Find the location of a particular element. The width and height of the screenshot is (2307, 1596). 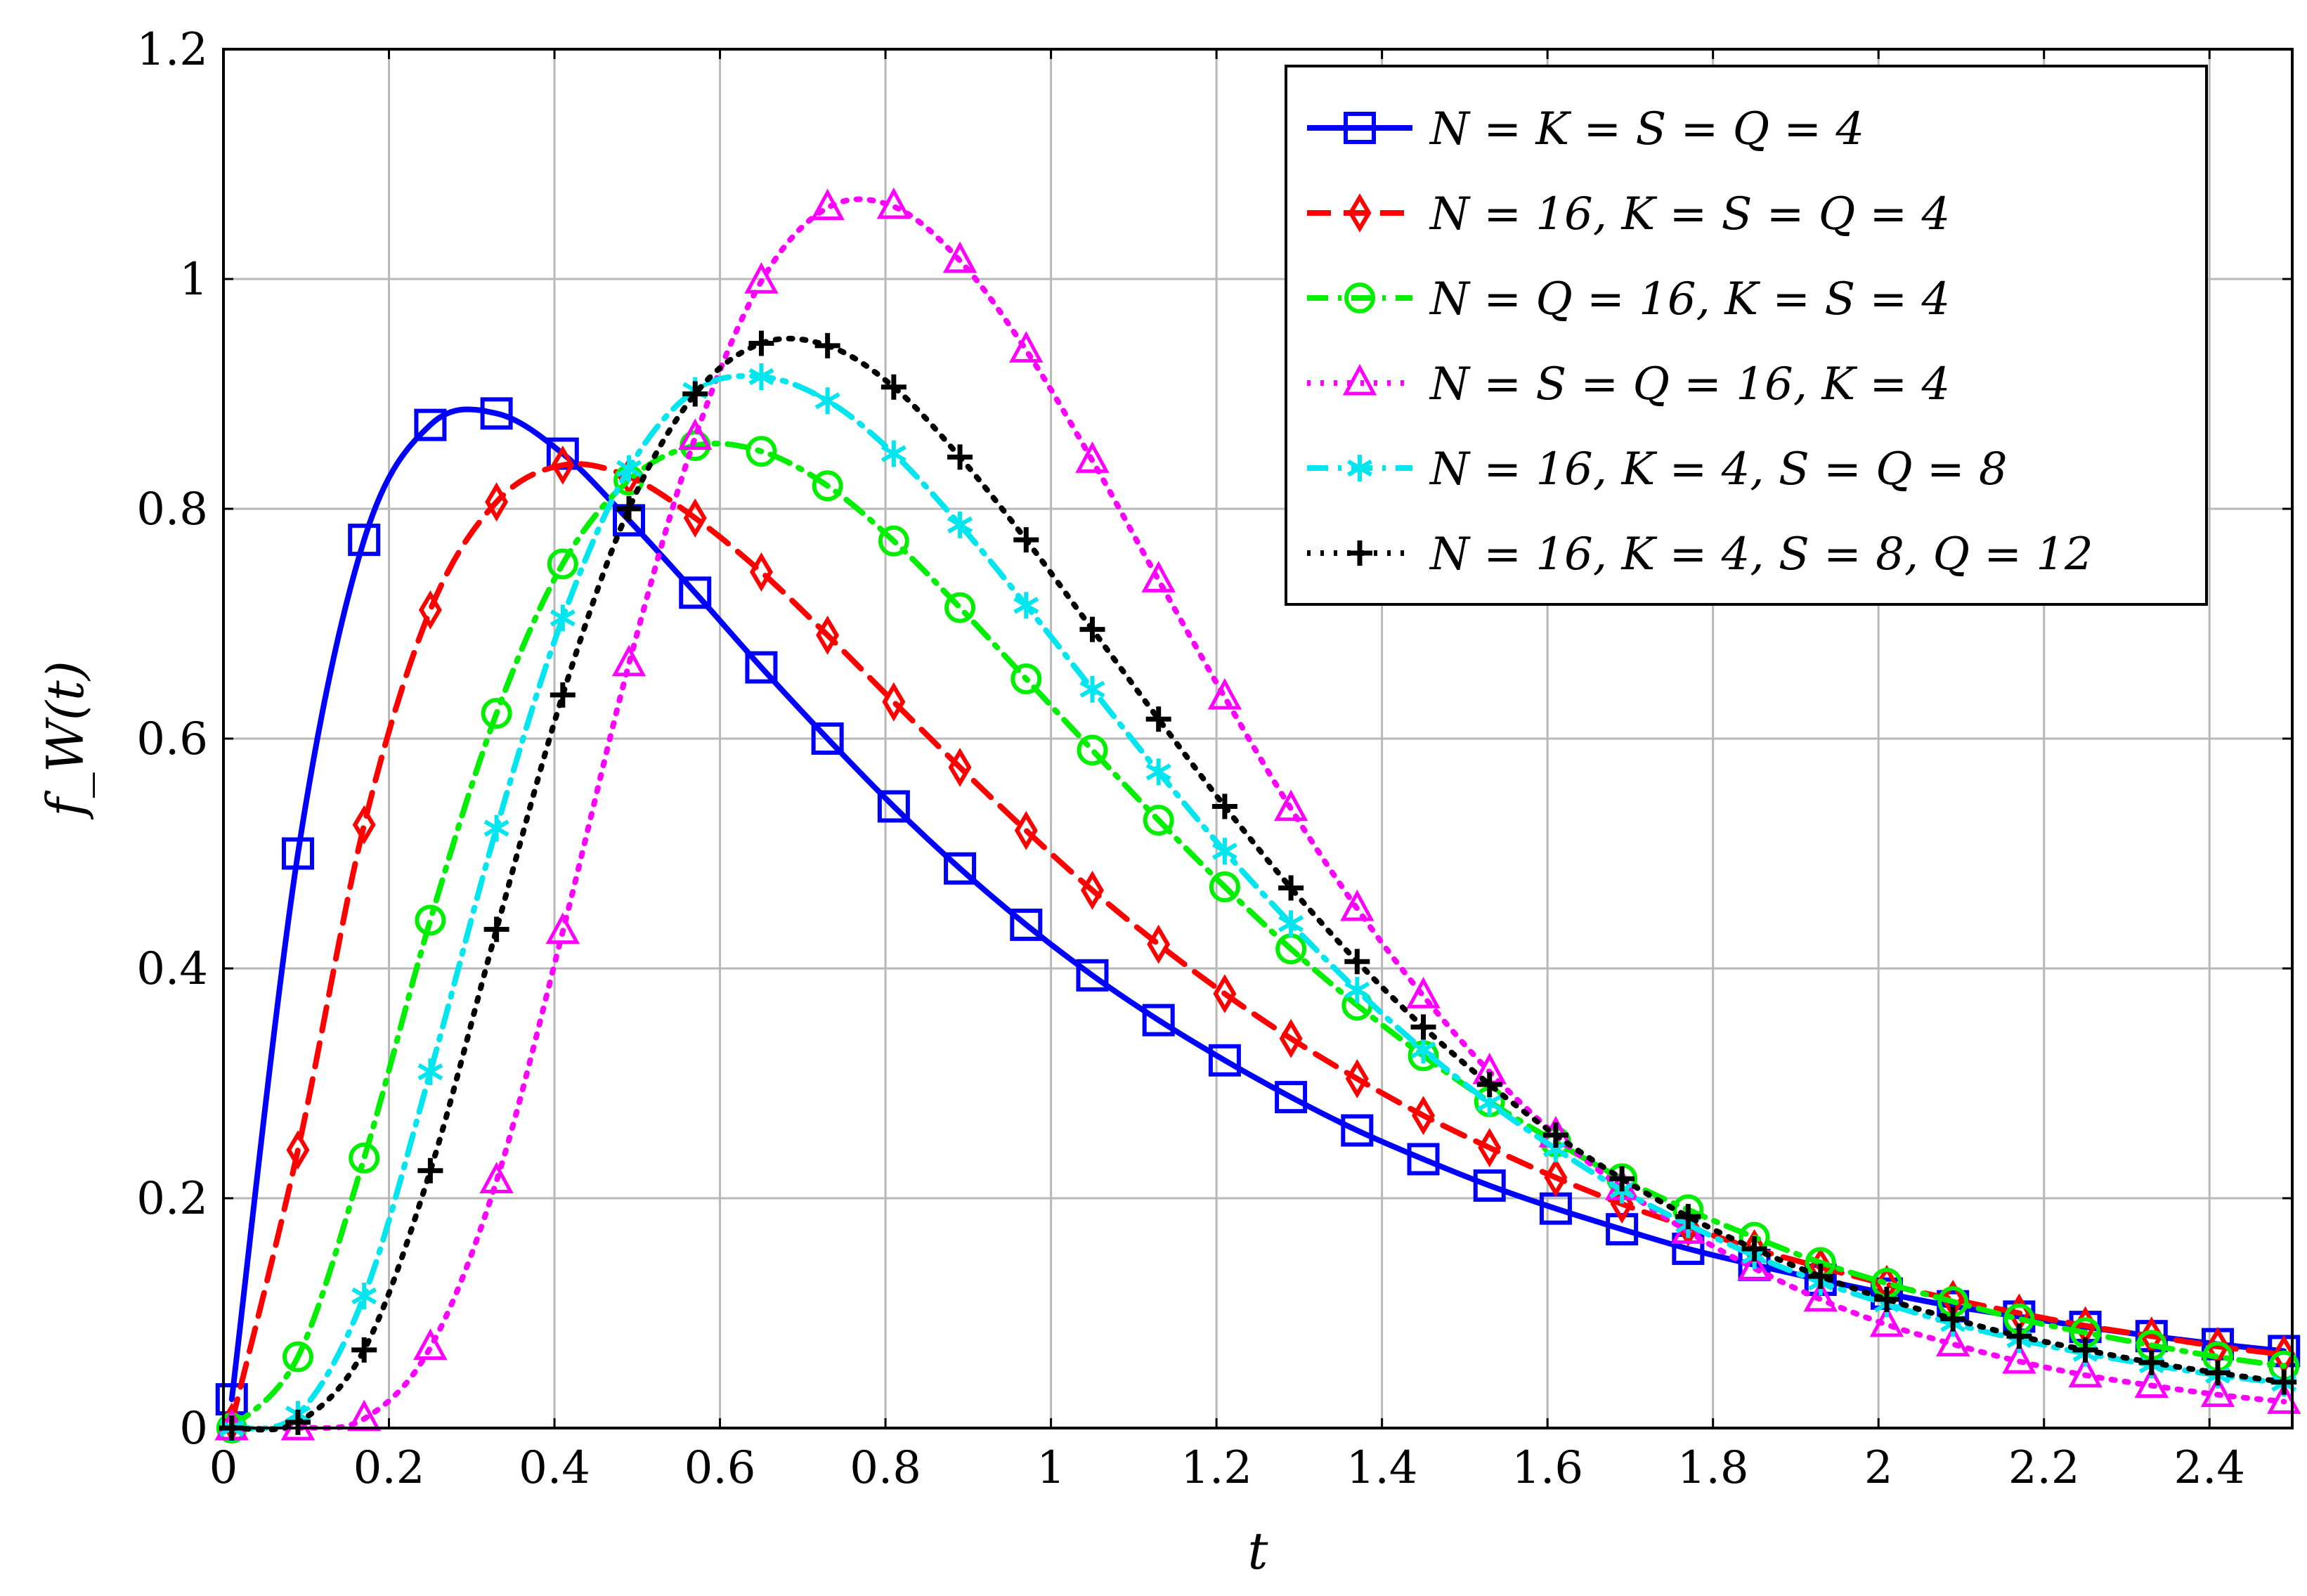

legend-item: N = 16, K = 4, S = Q = 8 is located at coordinates (1657, 469).